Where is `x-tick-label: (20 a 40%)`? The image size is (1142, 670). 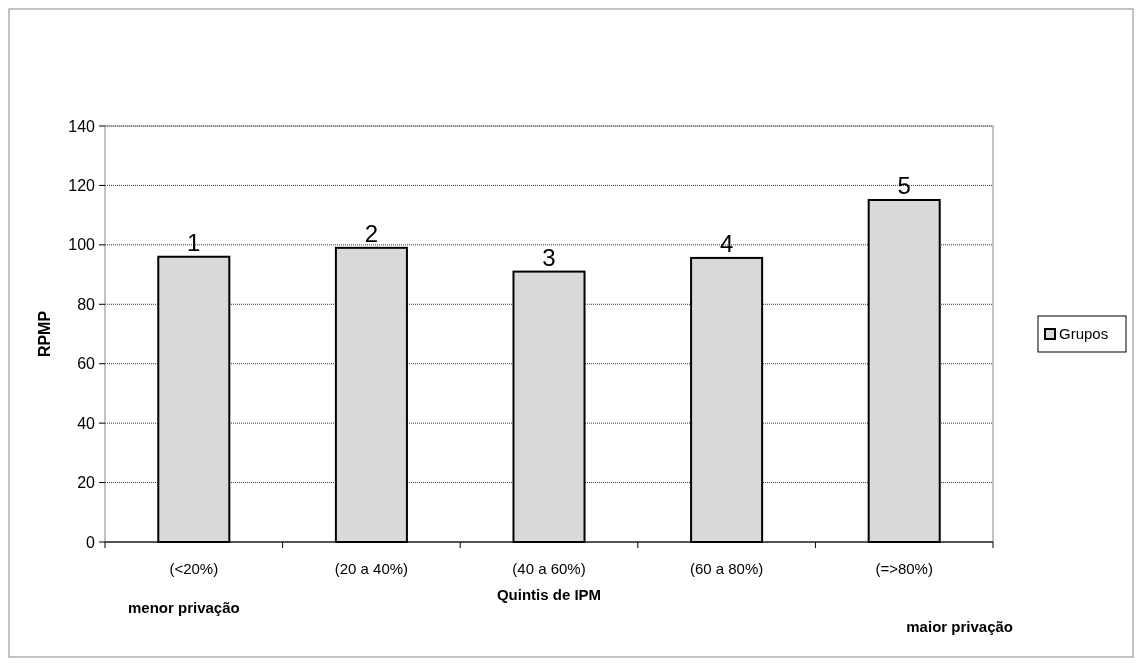 x-tick-label: (20 a 40%) is located at coordinates (371, 568).